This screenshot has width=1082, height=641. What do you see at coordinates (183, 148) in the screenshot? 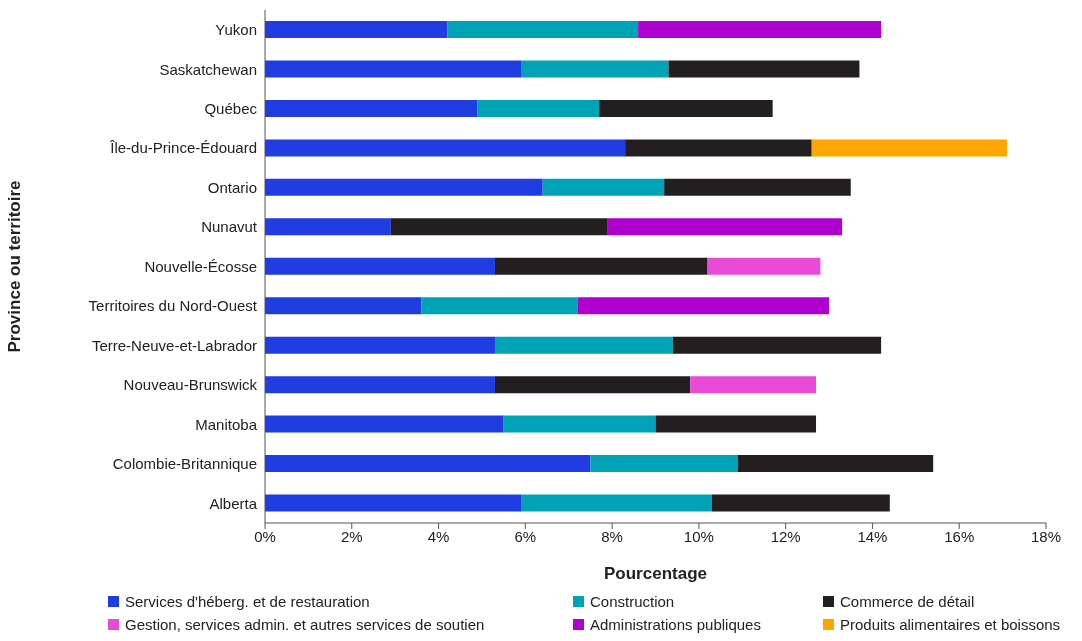
I see `y-tick-label: Île-du-Prince-Édouard` at bounding box center [183, 148].